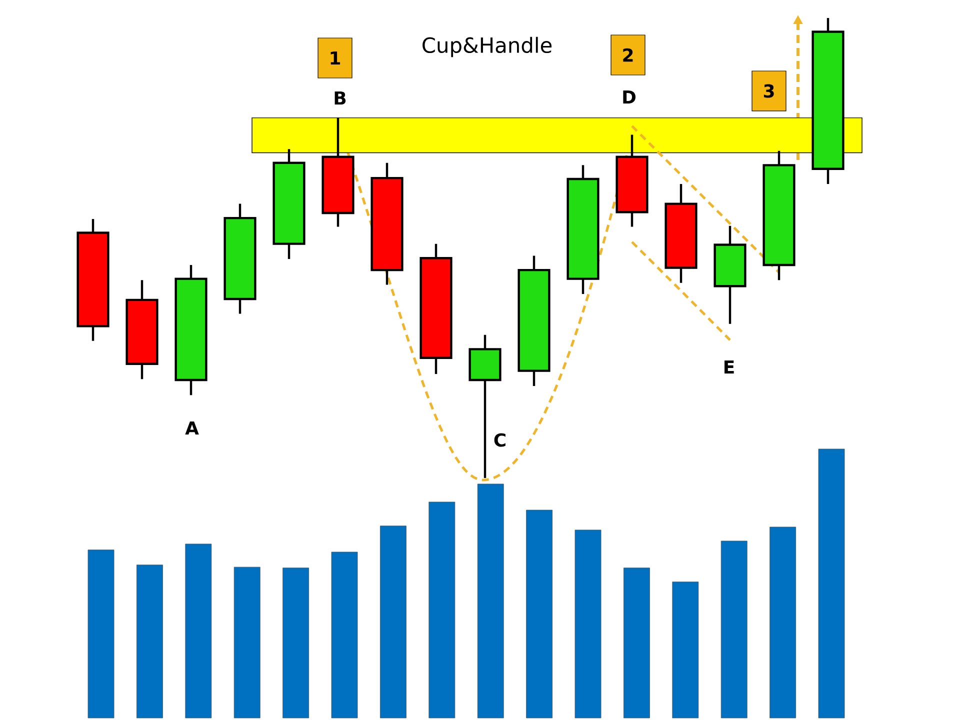 This screenshot has height=720, width=960. I want to click on annotation: C, so click(500, 440).